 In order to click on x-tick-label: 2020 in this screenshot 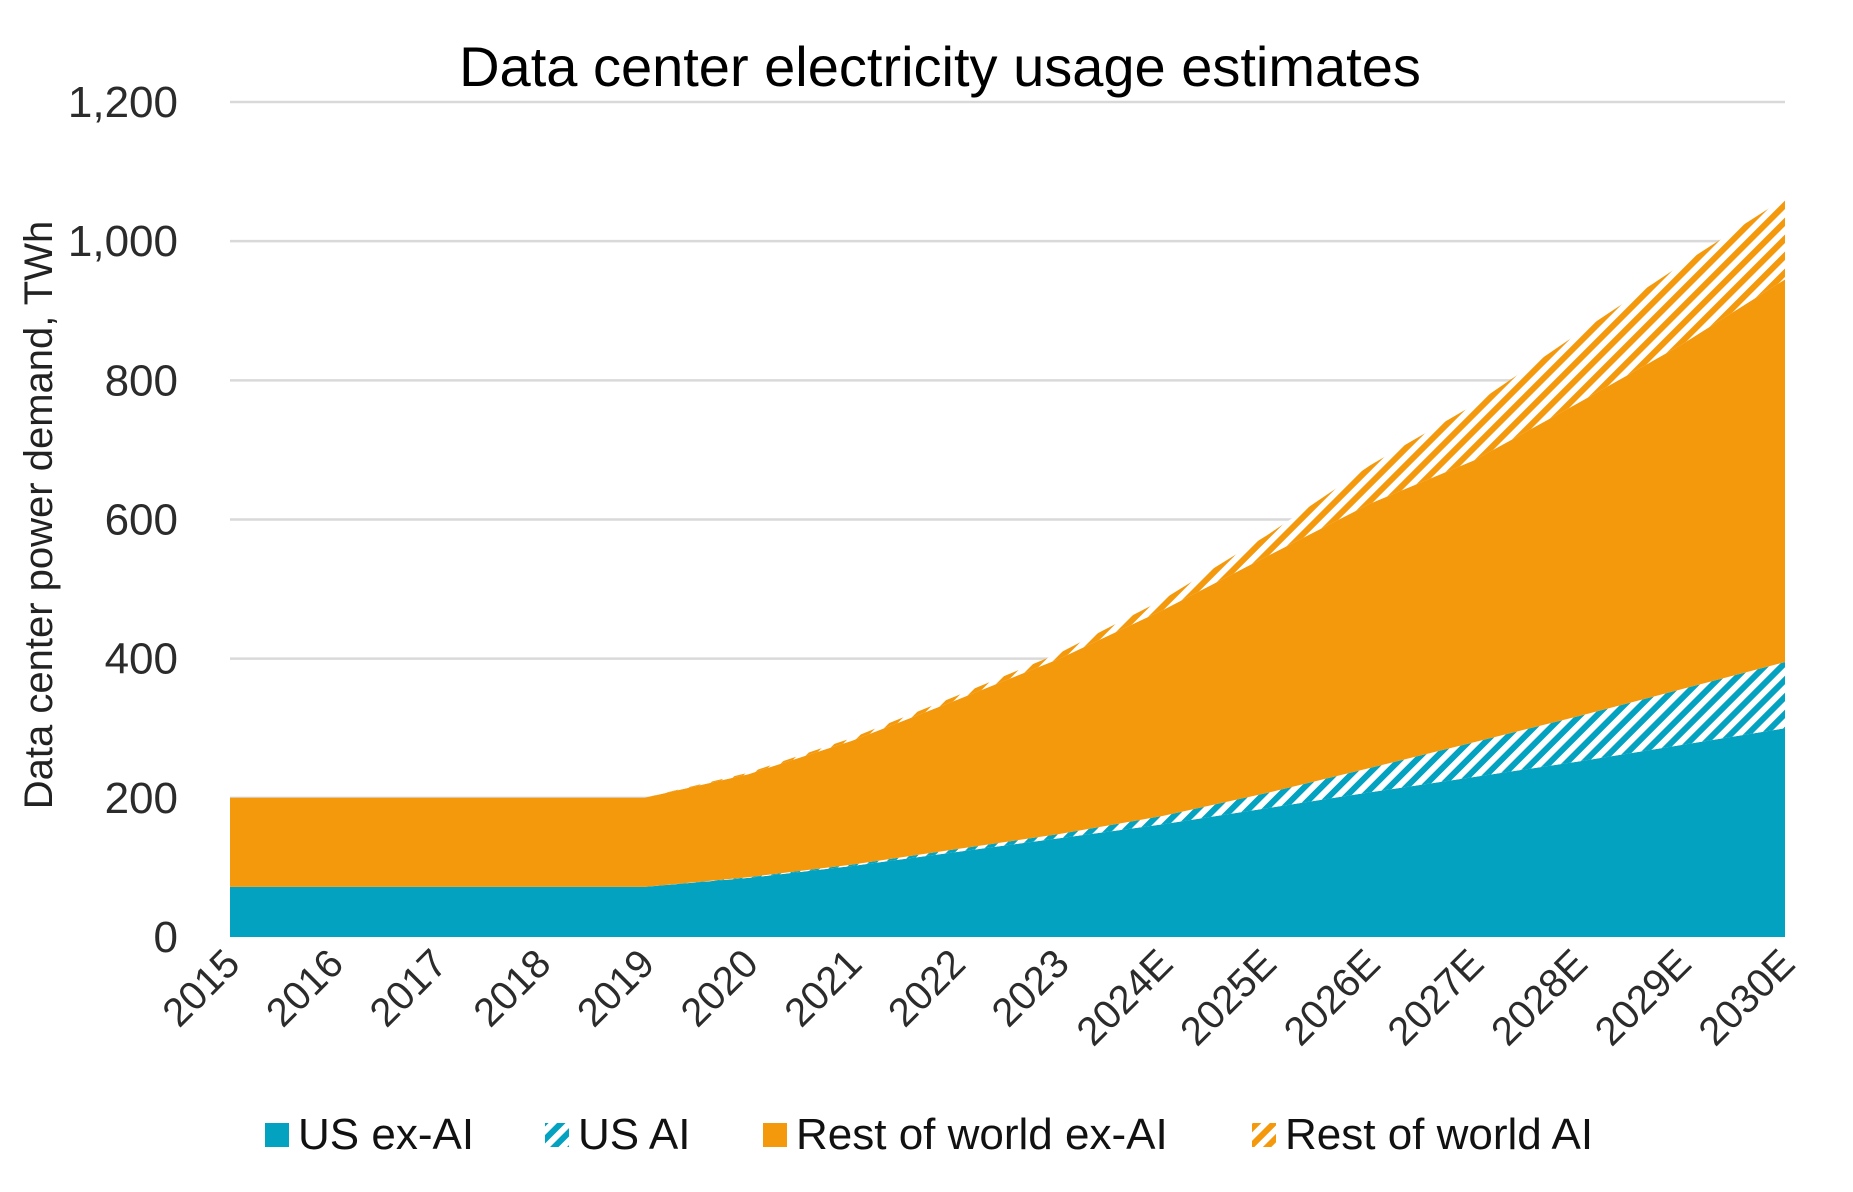, I will do `click(720, 988)`.